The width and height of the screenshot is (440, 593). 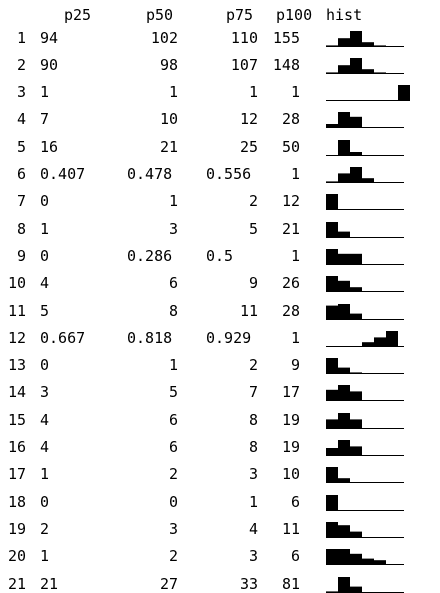 What do you see at coordinates (253, 474) in the screenshot?
I see `cell-p75: 3` at bounding box center [253, 474].